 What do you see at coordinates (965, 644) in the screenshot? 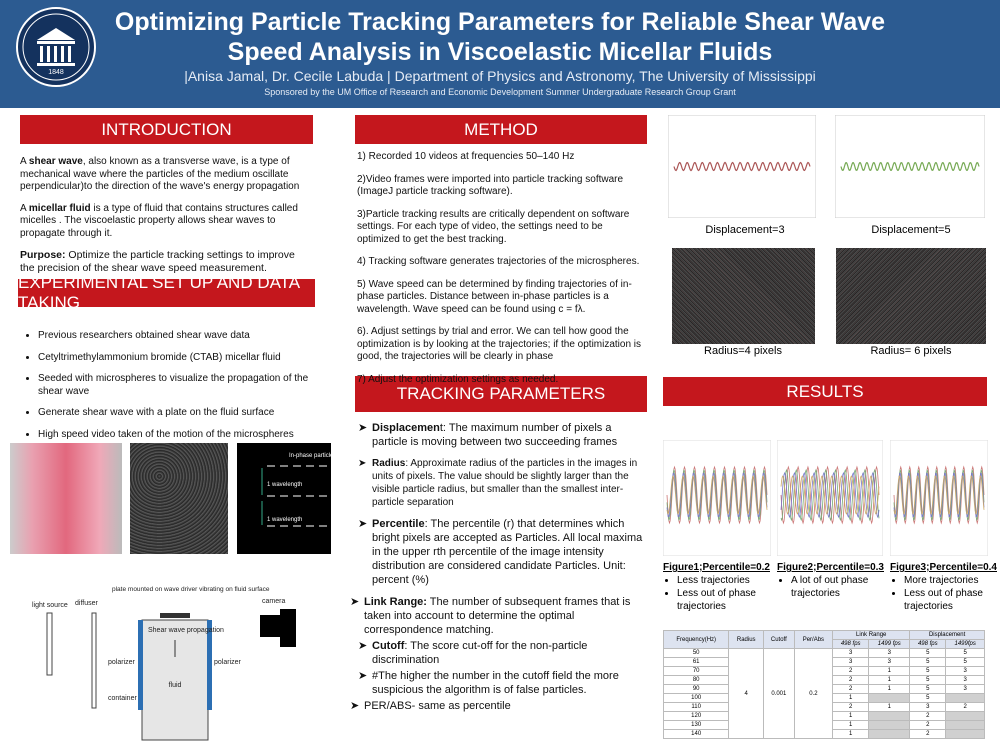
I see `subheader-cell: 1499fps` at bounding box center [965, 644].